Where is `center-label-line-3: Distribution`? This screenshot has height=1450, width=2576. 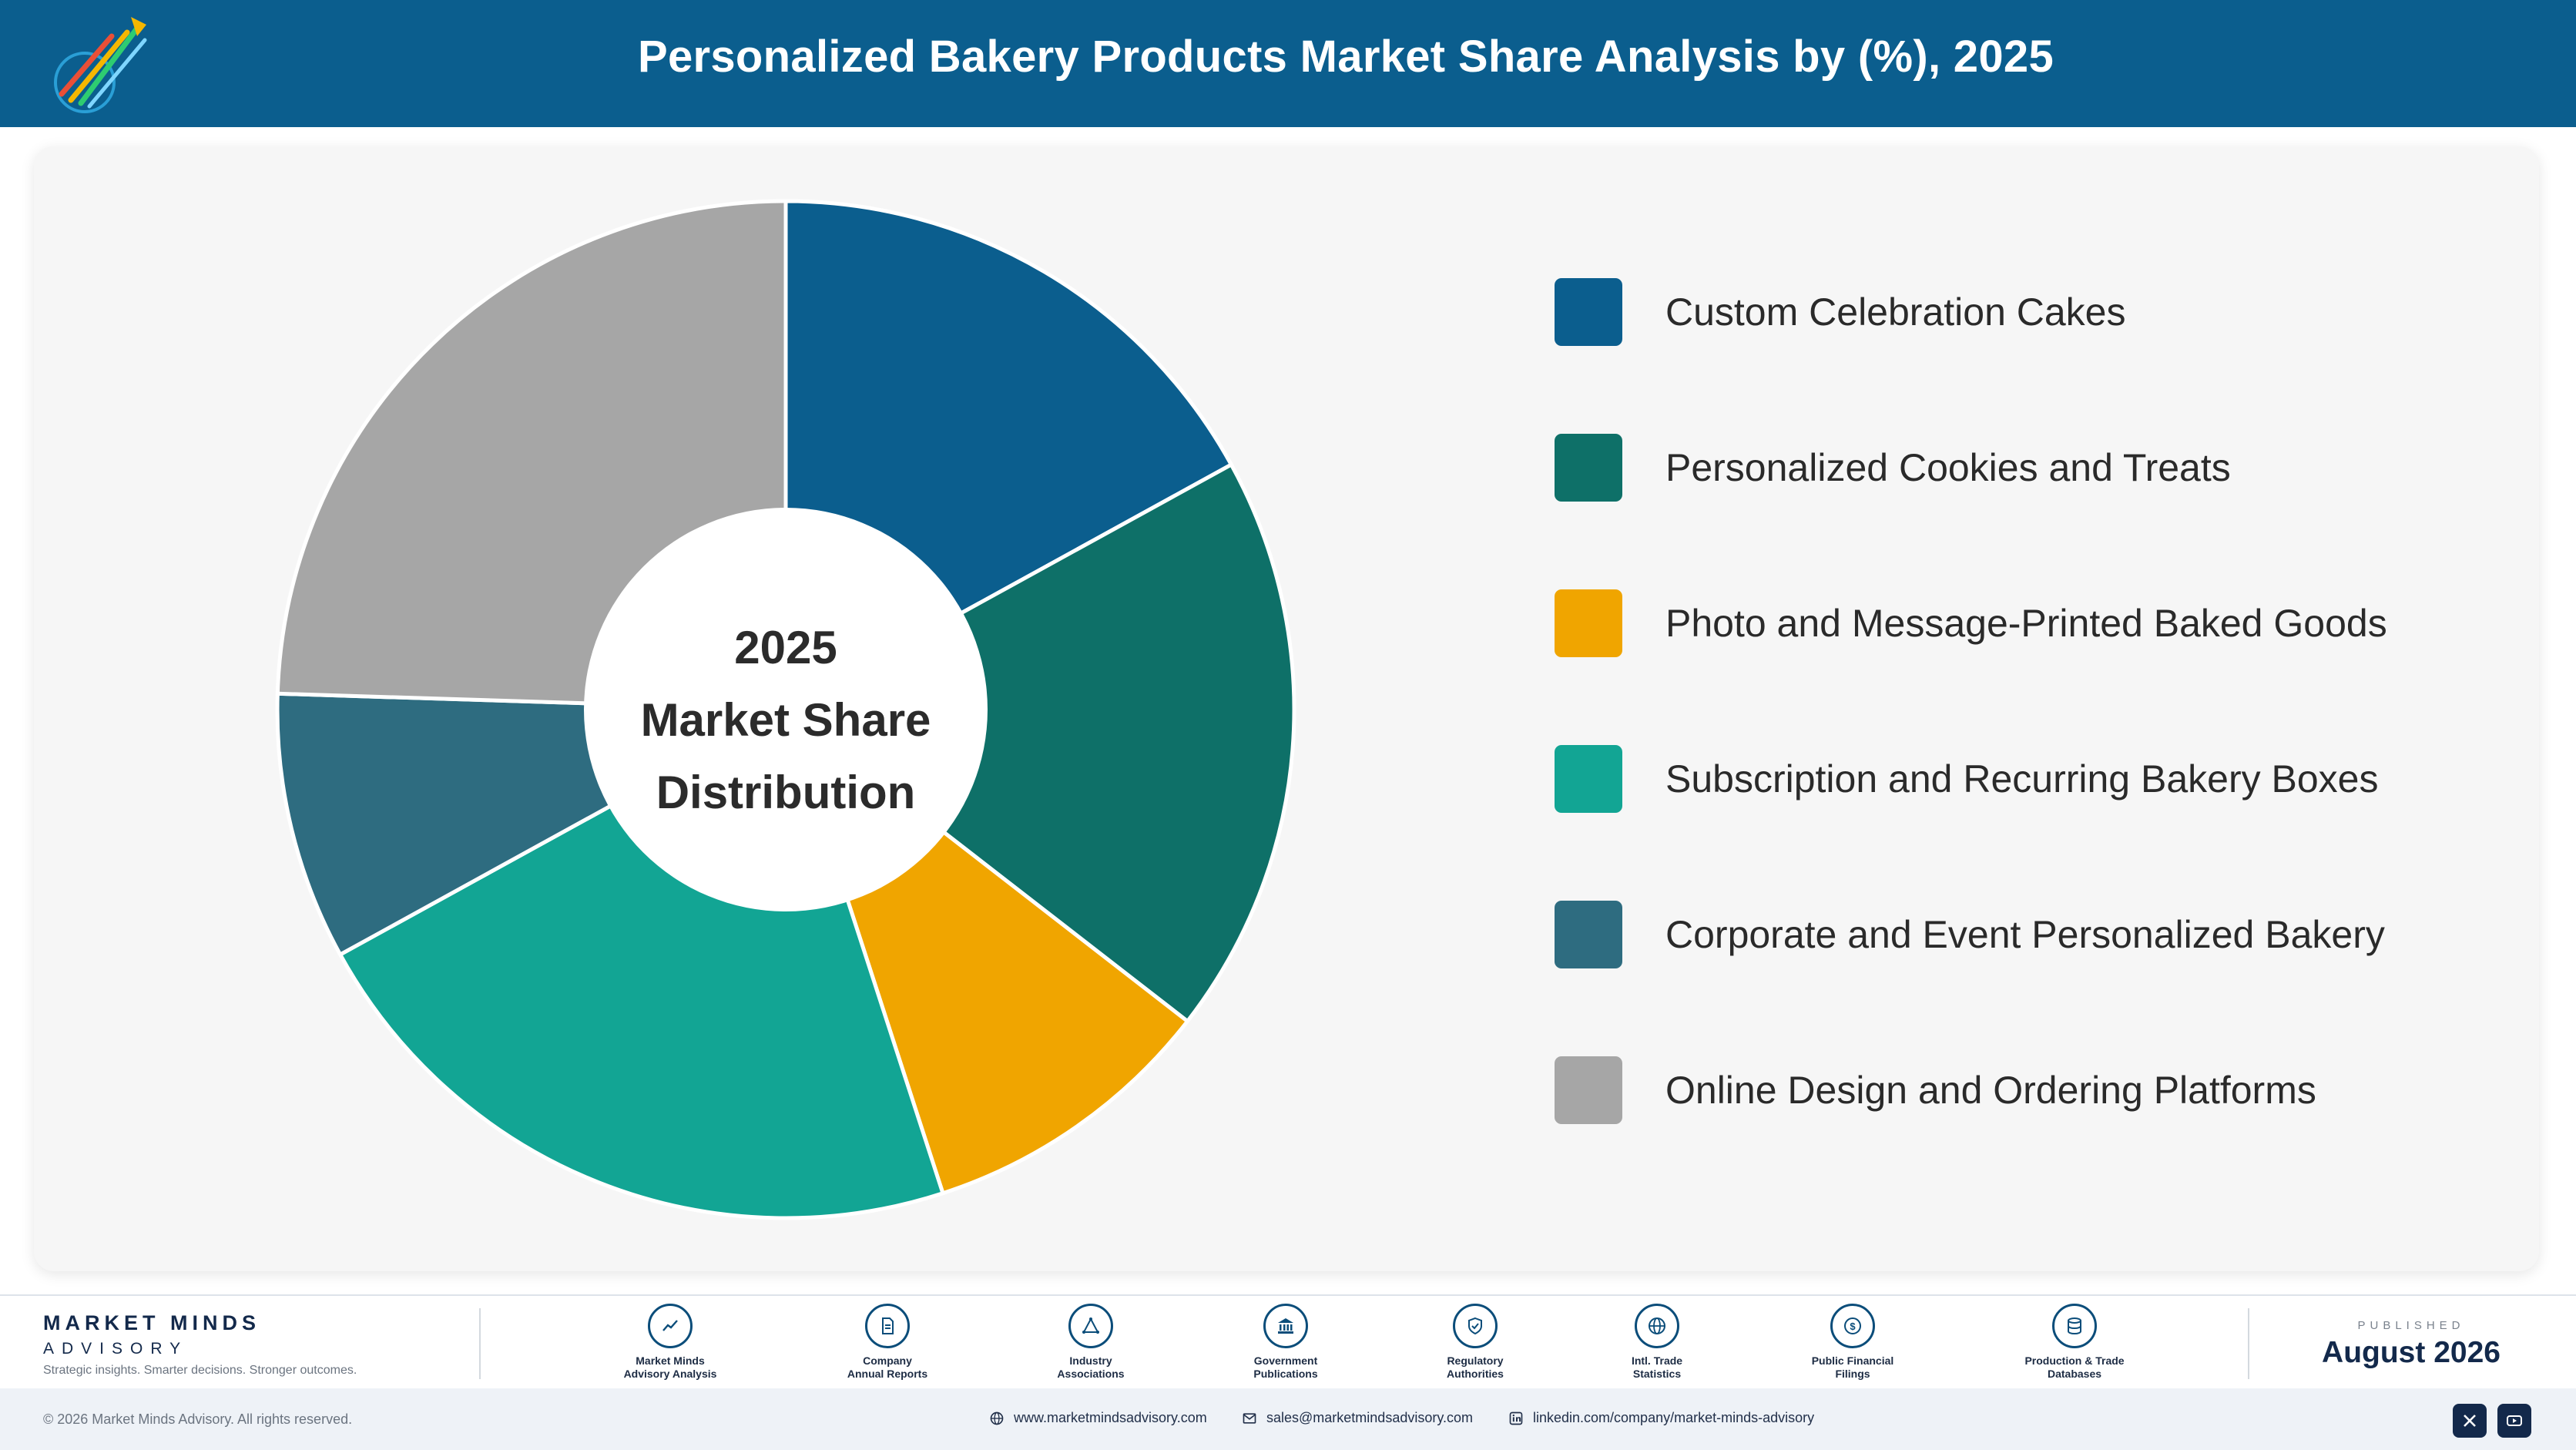
center-label-line-3: Distribution is located at coordinates (786, 792).